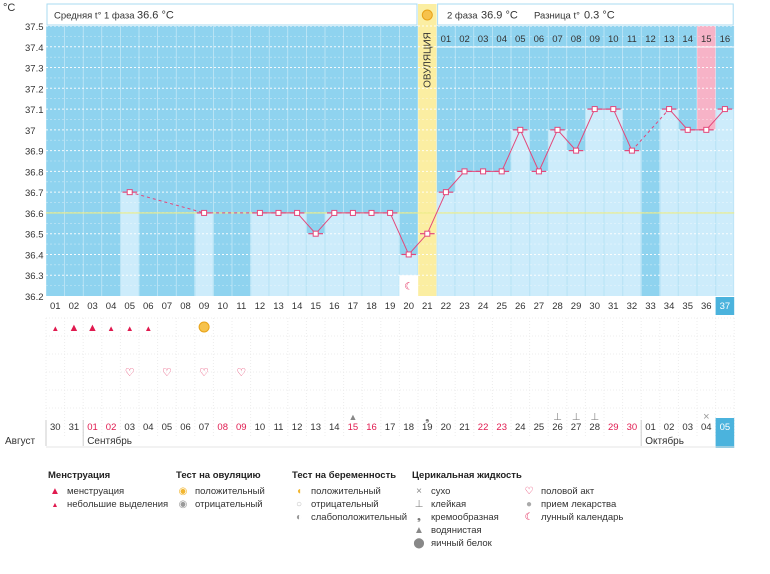 Image resolution: width=770 pixels, height=574 pixels. What do you see at coordinates (297, 306) in the screenshot?
I see `cycle-day-label: 14` at bounding box center [297, 306].